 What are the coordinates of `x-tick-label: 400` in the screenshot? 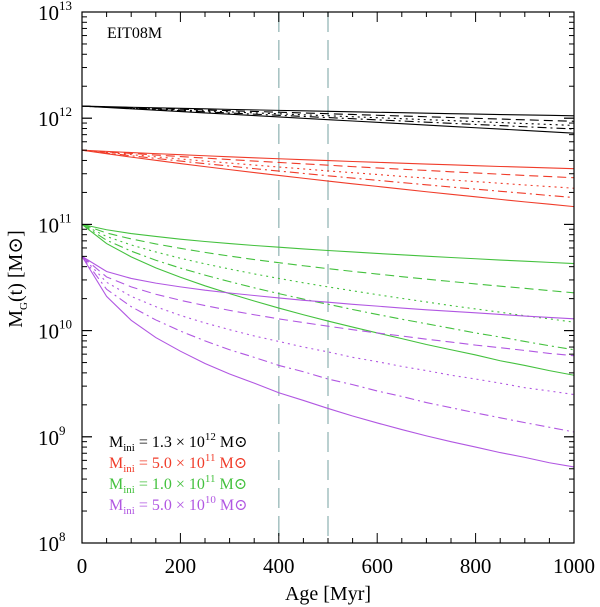 It's located at (279, 566).